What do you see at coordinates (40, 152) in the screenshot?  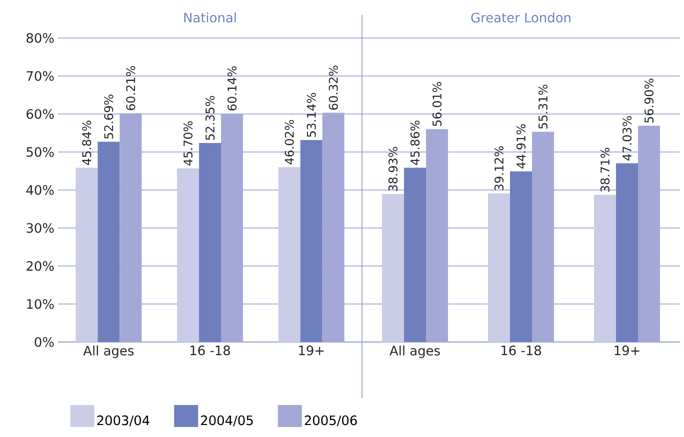 I see `y-tick-label: 50%` at bounding box center [40, 152].